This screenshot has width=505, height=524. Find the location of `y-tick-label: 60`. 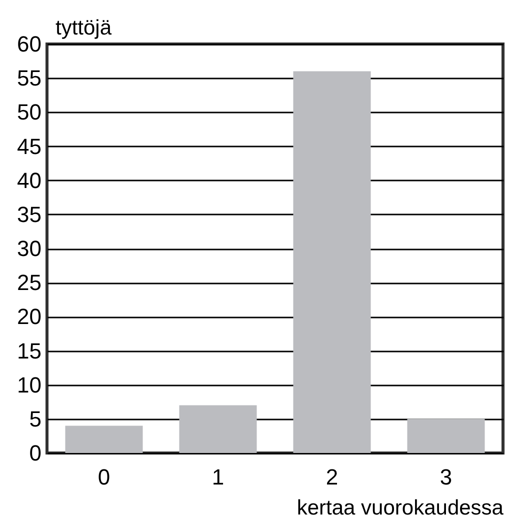

y-tick-label: 60 is located at coordinates (29, 44).